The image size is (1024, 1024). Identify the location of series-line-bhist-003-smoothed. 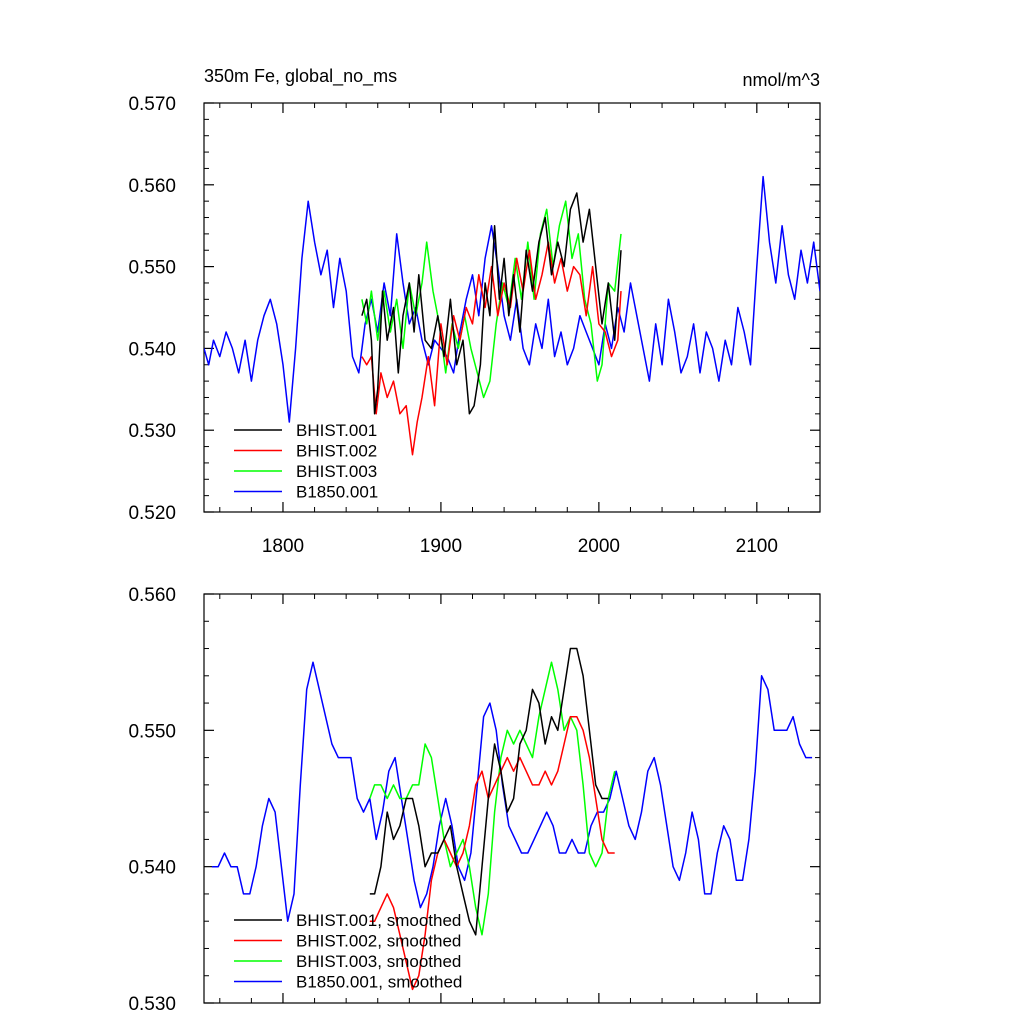
(492, 798).